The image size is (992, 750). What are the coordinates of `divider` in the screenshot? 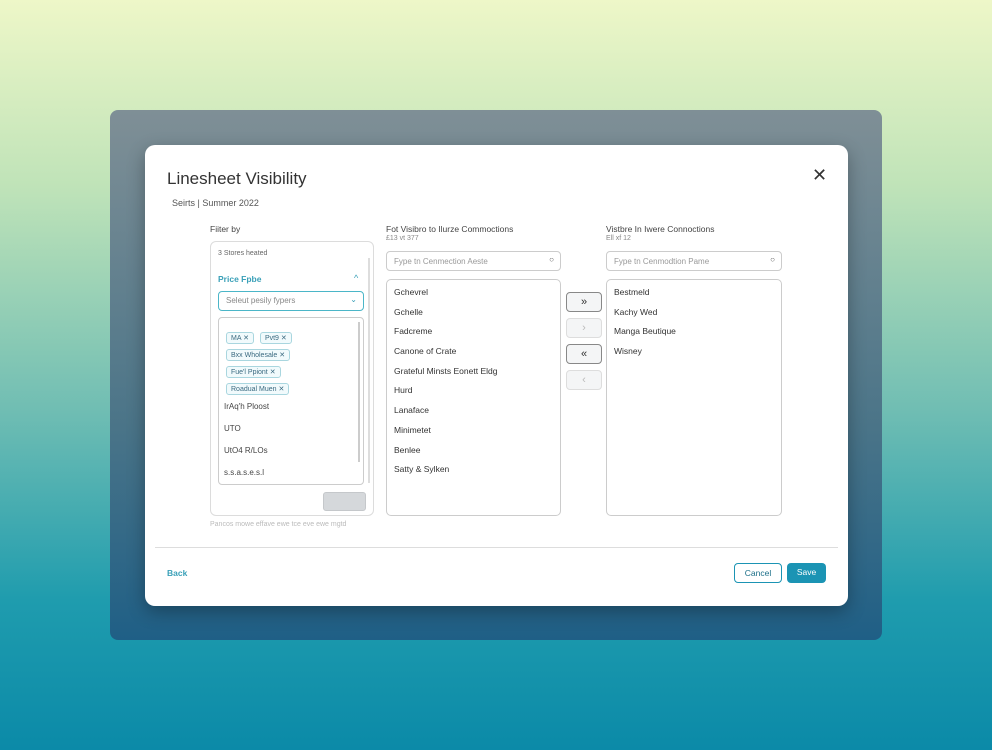 It's located at (496, 547).